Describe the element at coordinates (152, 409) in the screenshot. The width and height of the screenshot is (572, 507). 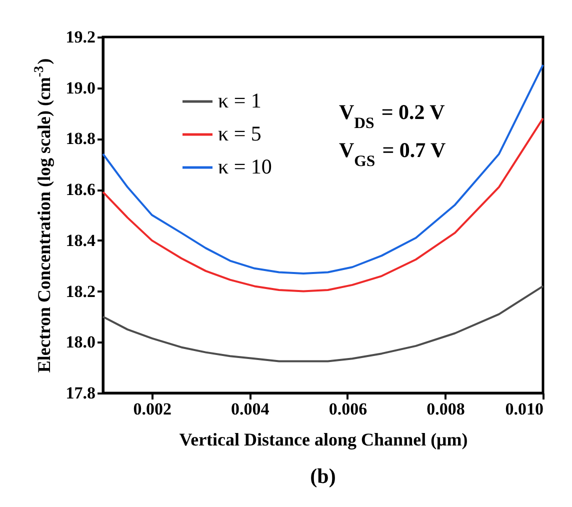
I see `x-tick-label: 0.002` at that location.